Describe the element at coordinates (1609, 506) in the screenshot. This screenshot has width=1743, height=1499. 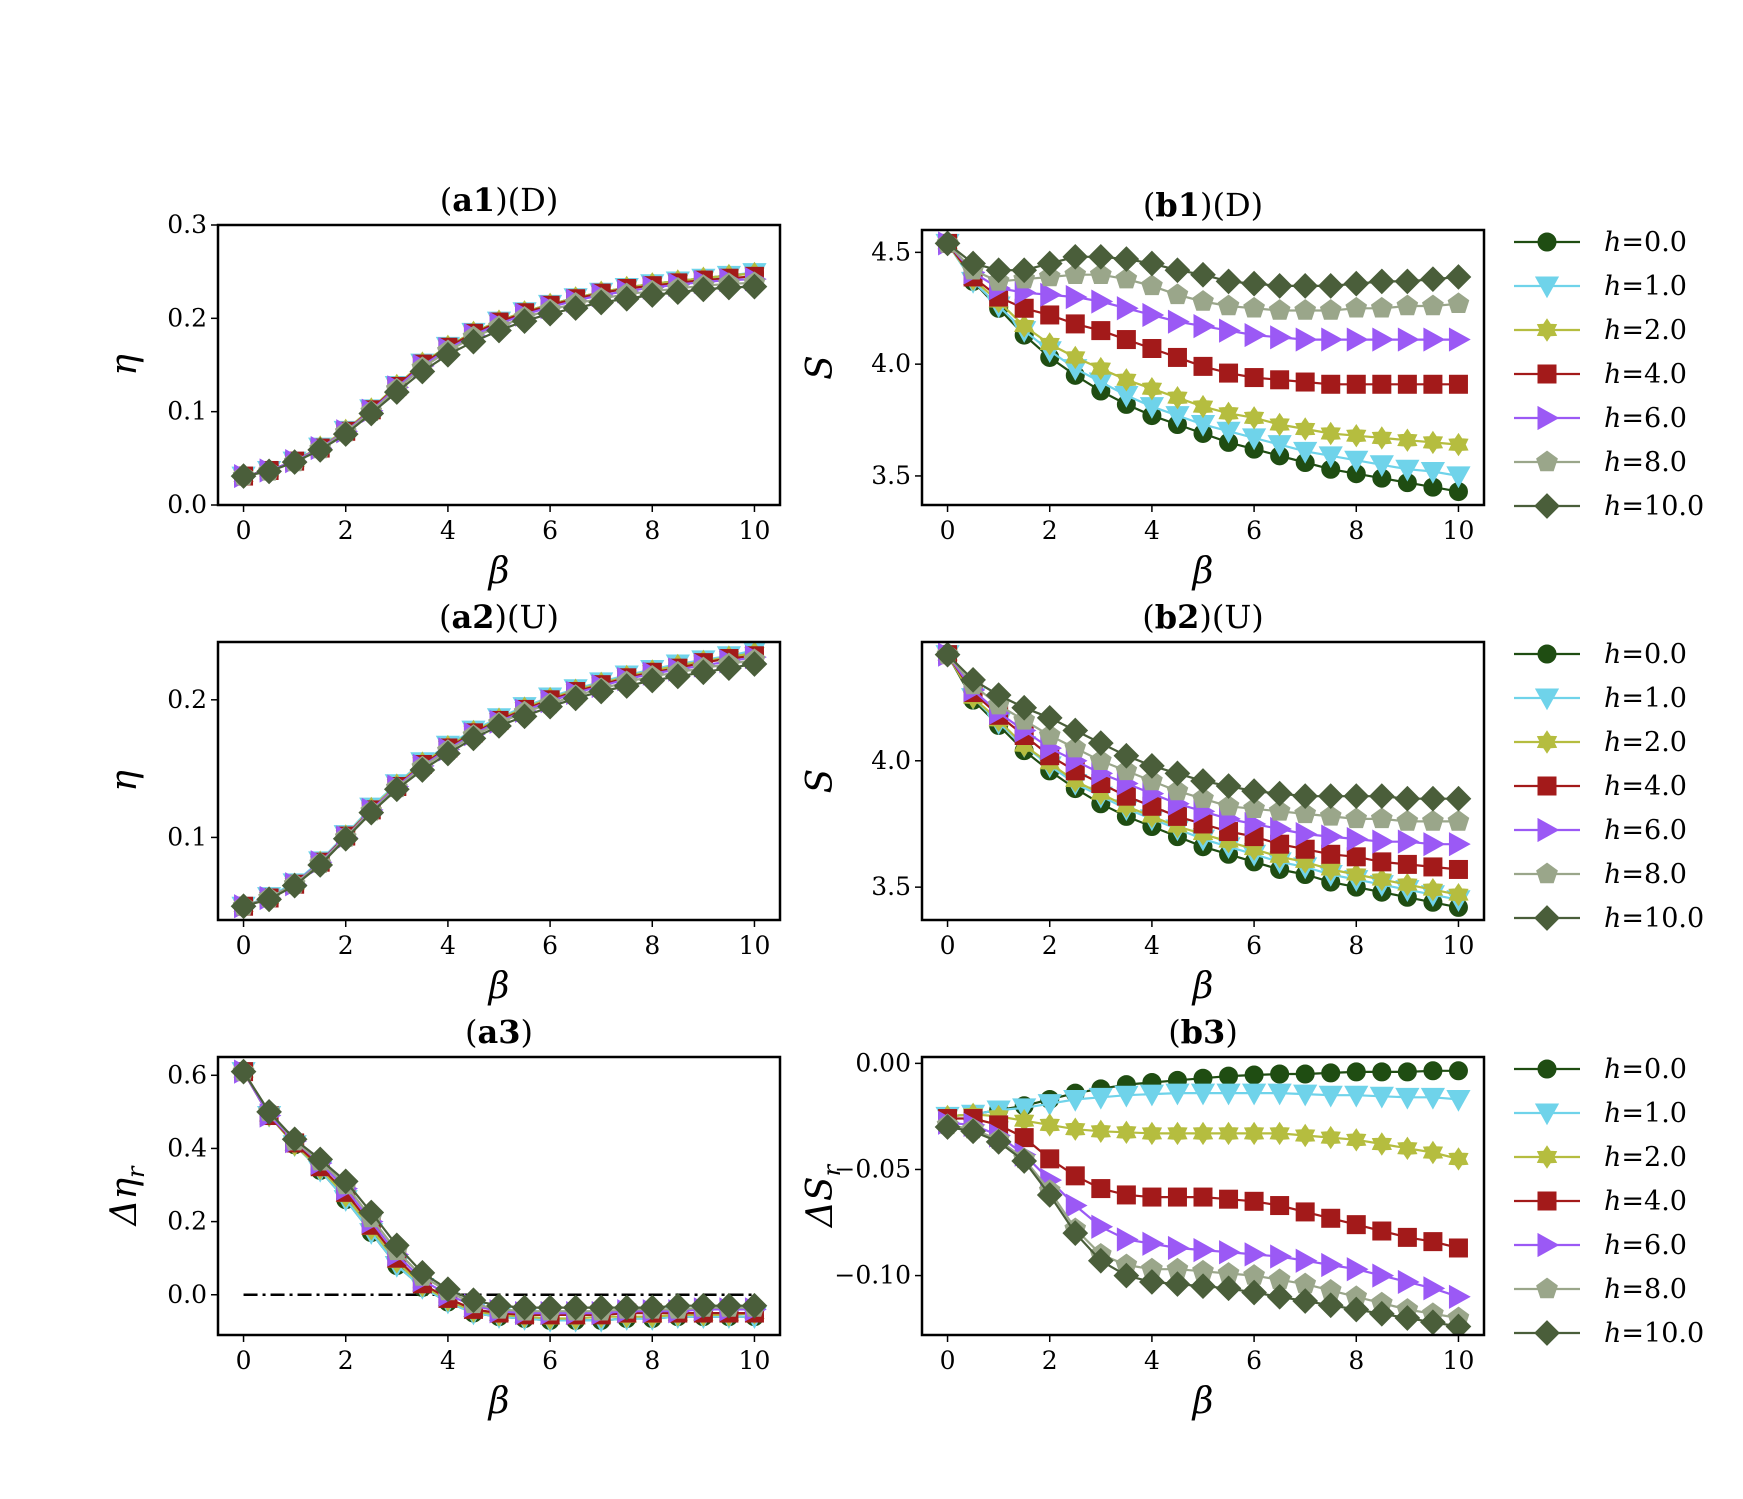
I see `legend-item: h=10.0` at that location.